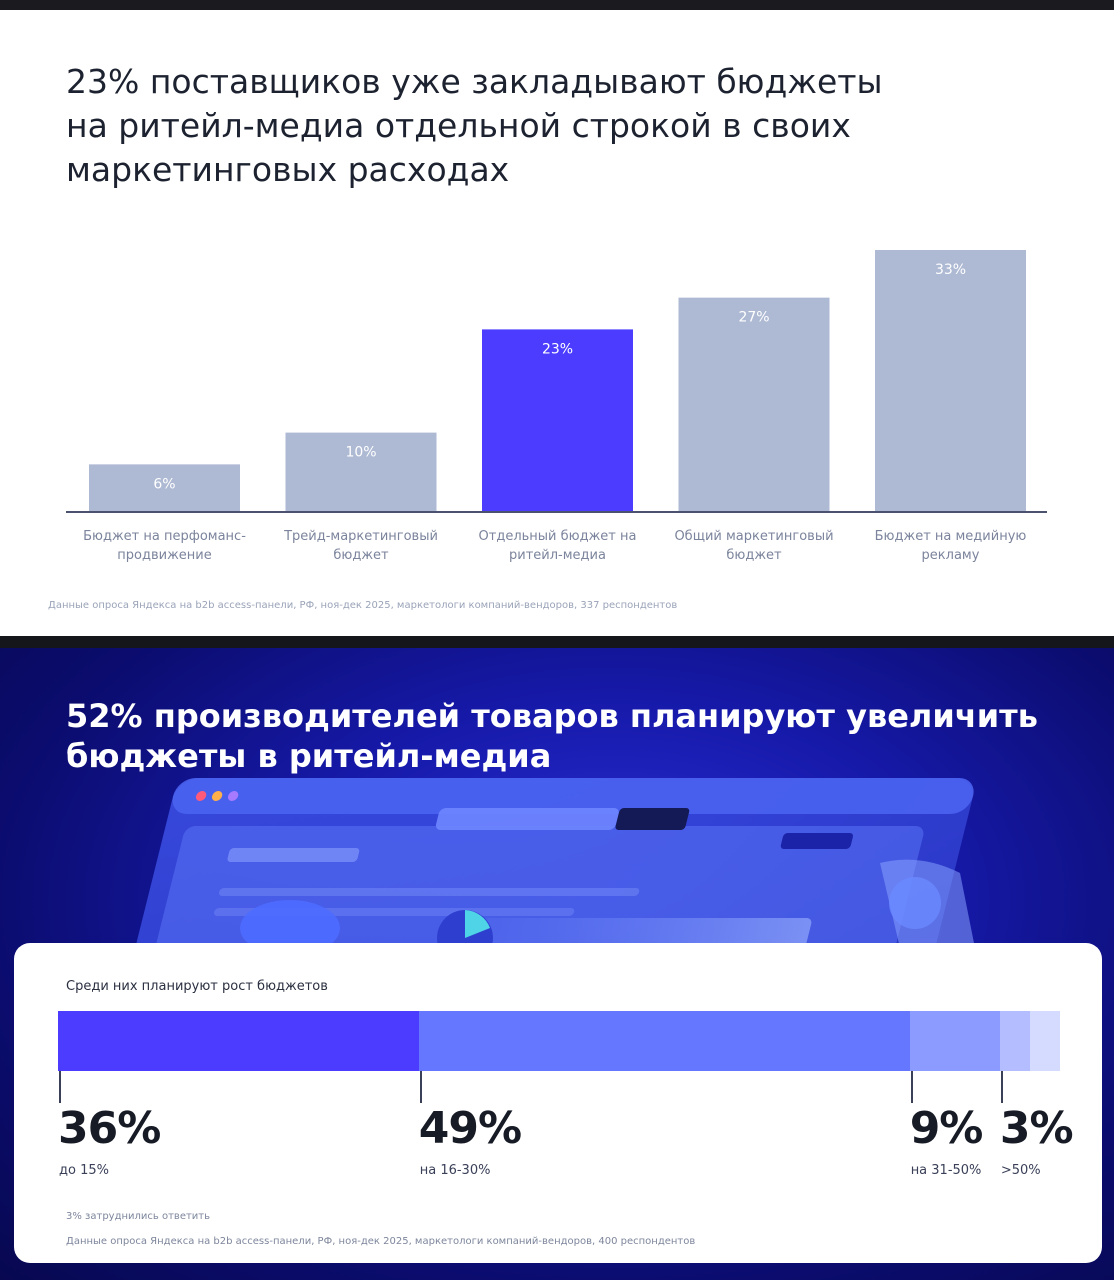 The width and height of the screenshot is (1114, 1280). I want to click on stacked-bar, so click(559, 1041).